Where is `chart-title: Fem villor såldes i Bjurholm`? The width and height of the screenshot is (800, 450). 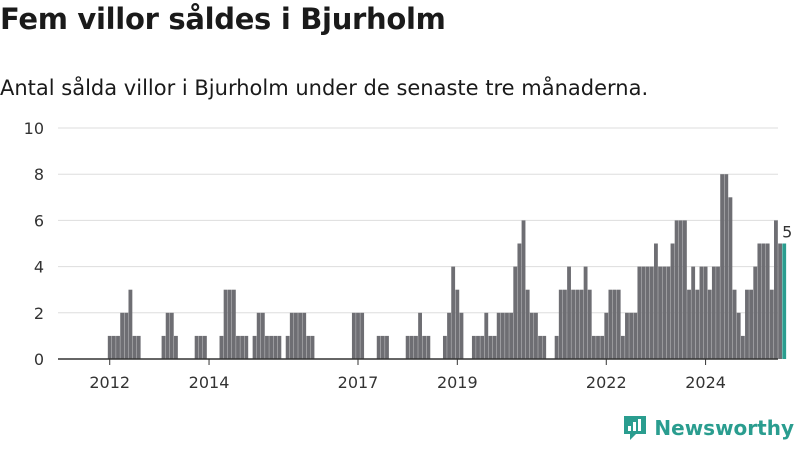
chart-title: Fem villor såldes i Bjurholm is located at coordinates (223, 19).